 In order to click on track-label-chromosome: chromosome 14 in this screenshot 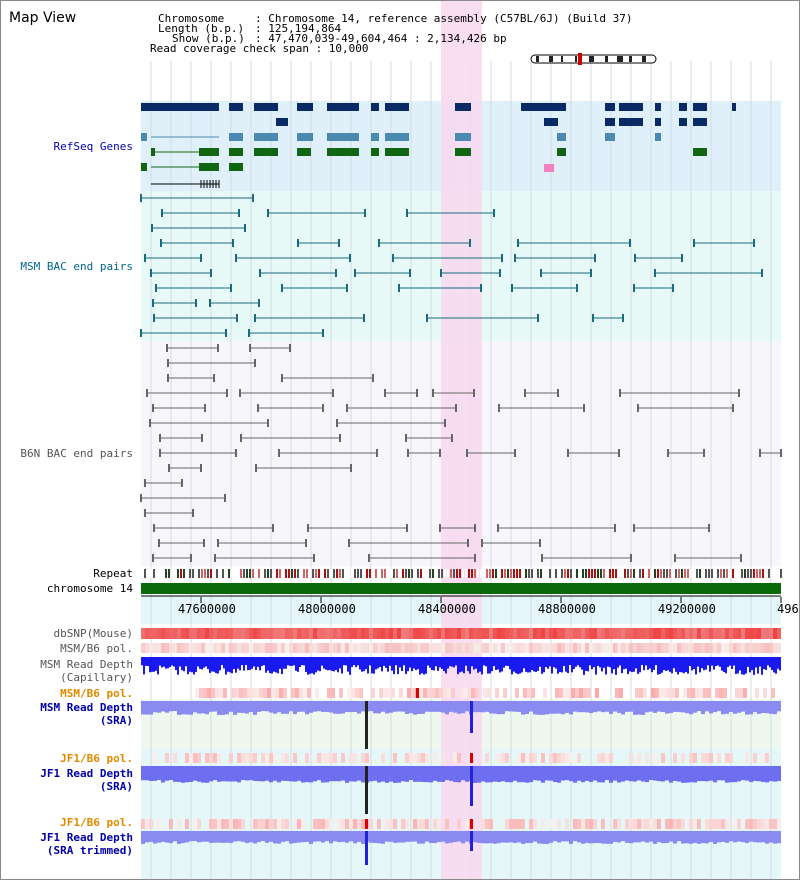, I will do `click(89, 588)`.